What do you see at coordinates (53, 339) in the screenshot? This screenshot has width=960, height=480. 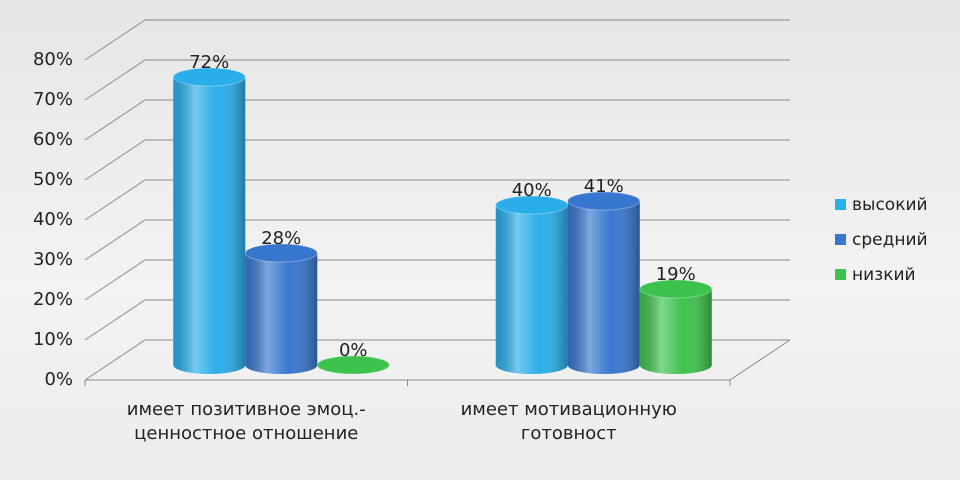 I see `y-tick-label: 10%` at bounding box center [53, 339].